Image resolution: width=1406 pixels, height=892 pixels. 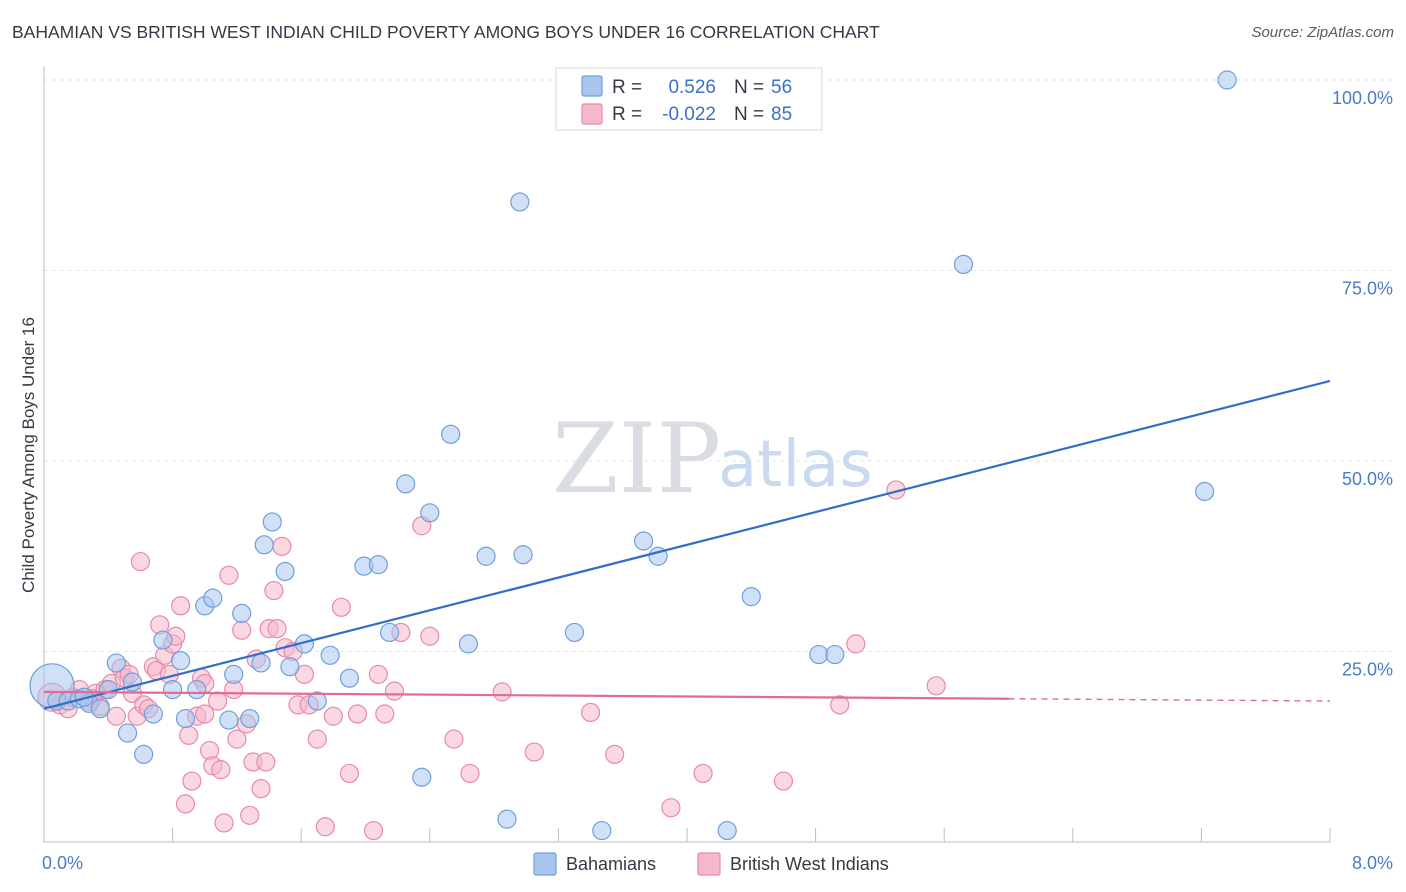 I want to click on y-axis-title: Child Poverty Among Boys Under 16, so click(x=28, y=455).